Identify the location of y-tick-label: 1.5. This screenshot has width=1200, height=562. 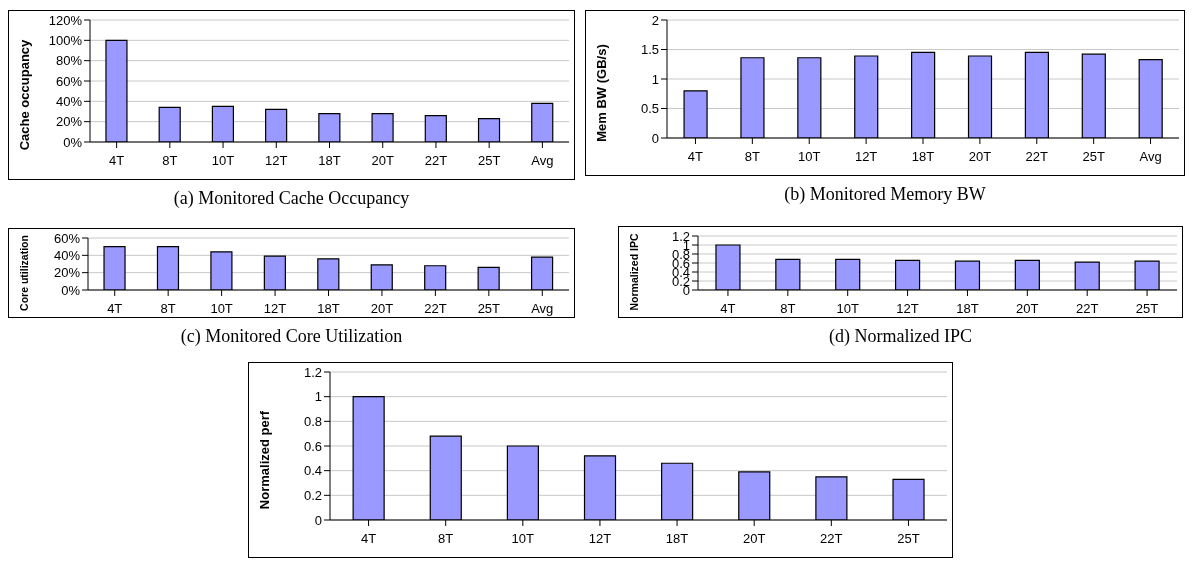
(649, 50).